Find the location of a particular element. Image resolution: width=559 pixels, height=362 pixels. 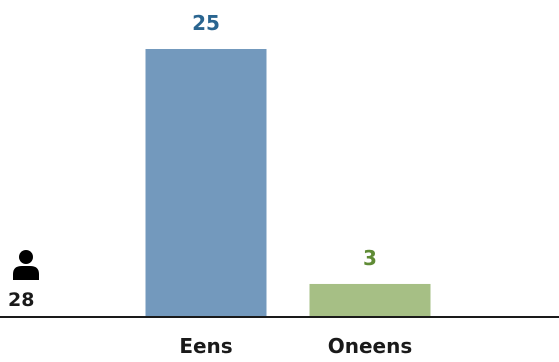

respondent-total-value: 28 is located at coordinates (21, 300).